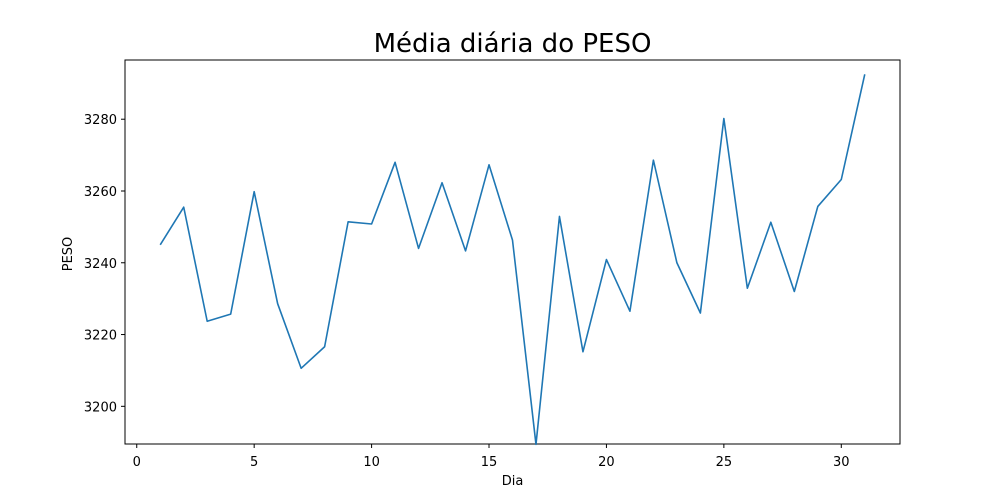  Describe the element at coordinates (100, 120) in the screenshot. I see `y-tick-label: 3280` at that location.